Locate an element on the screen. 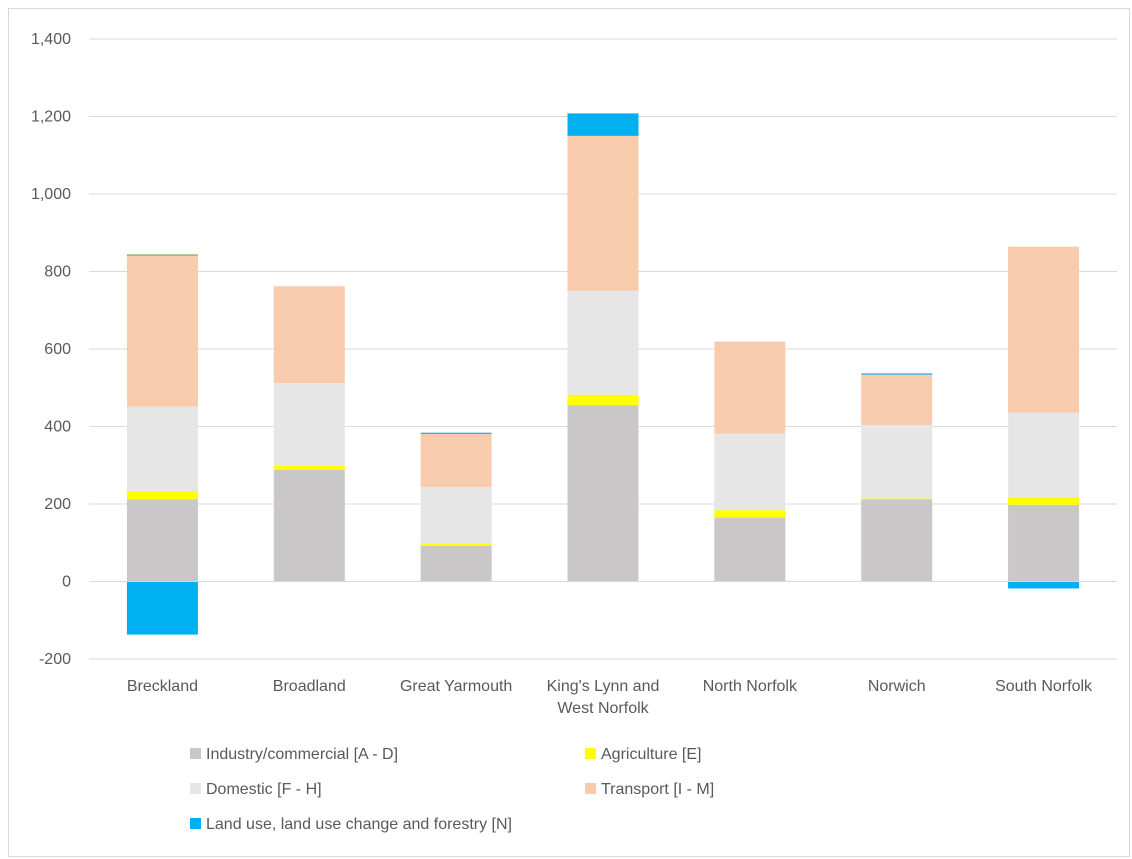 Image resolution: width=1132 pixels, height=859 pixels. legend-label: Agriculture [E] is located at coordinates (651, 754).